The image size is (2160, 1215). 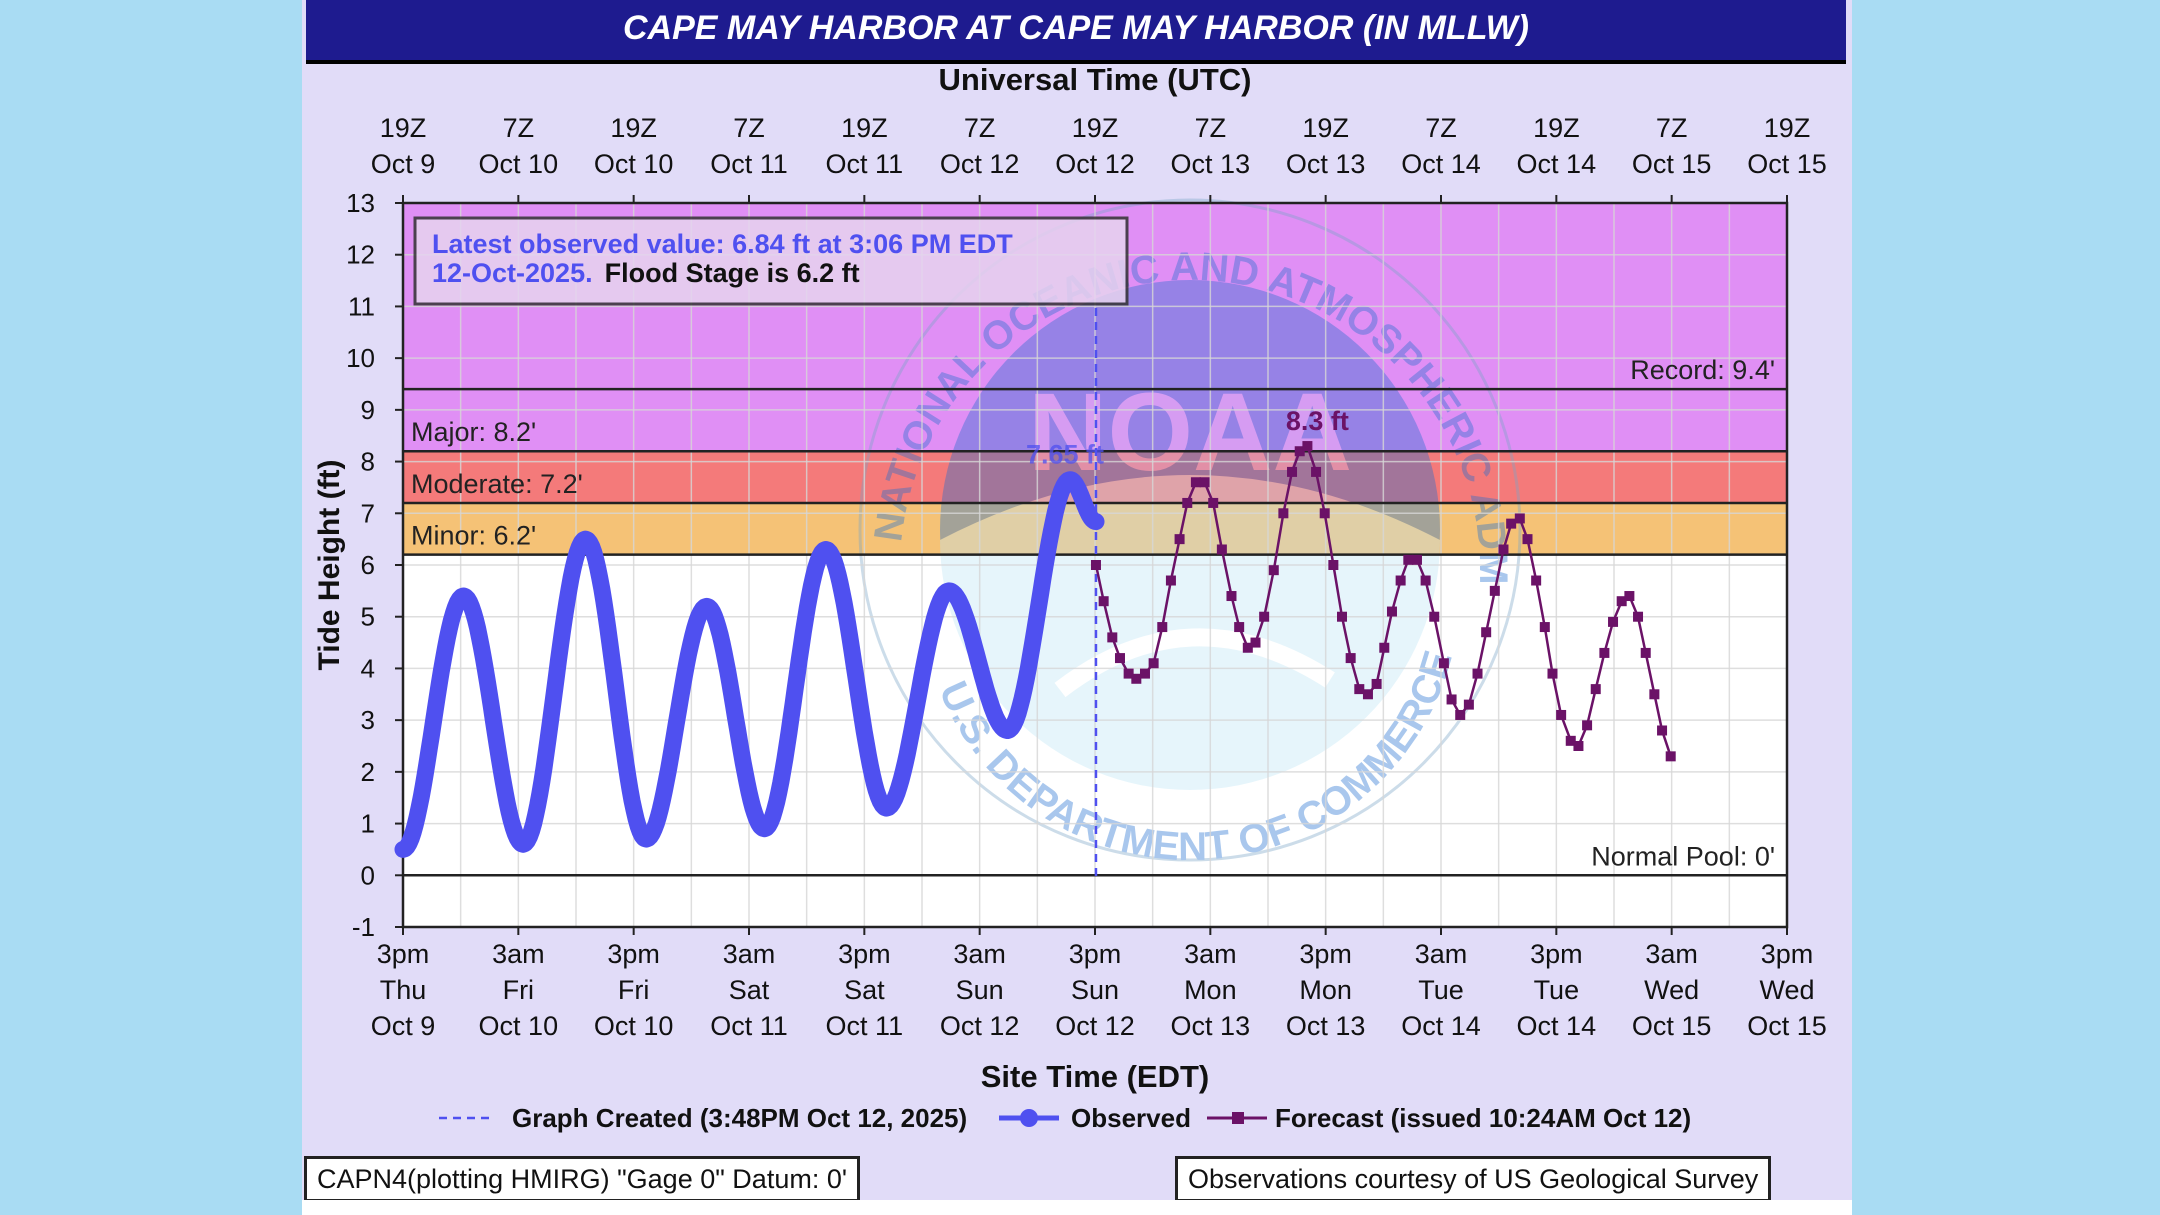 I want to click on threshold-label-minor: Minor: 6.2', so click(x=473, y=536).